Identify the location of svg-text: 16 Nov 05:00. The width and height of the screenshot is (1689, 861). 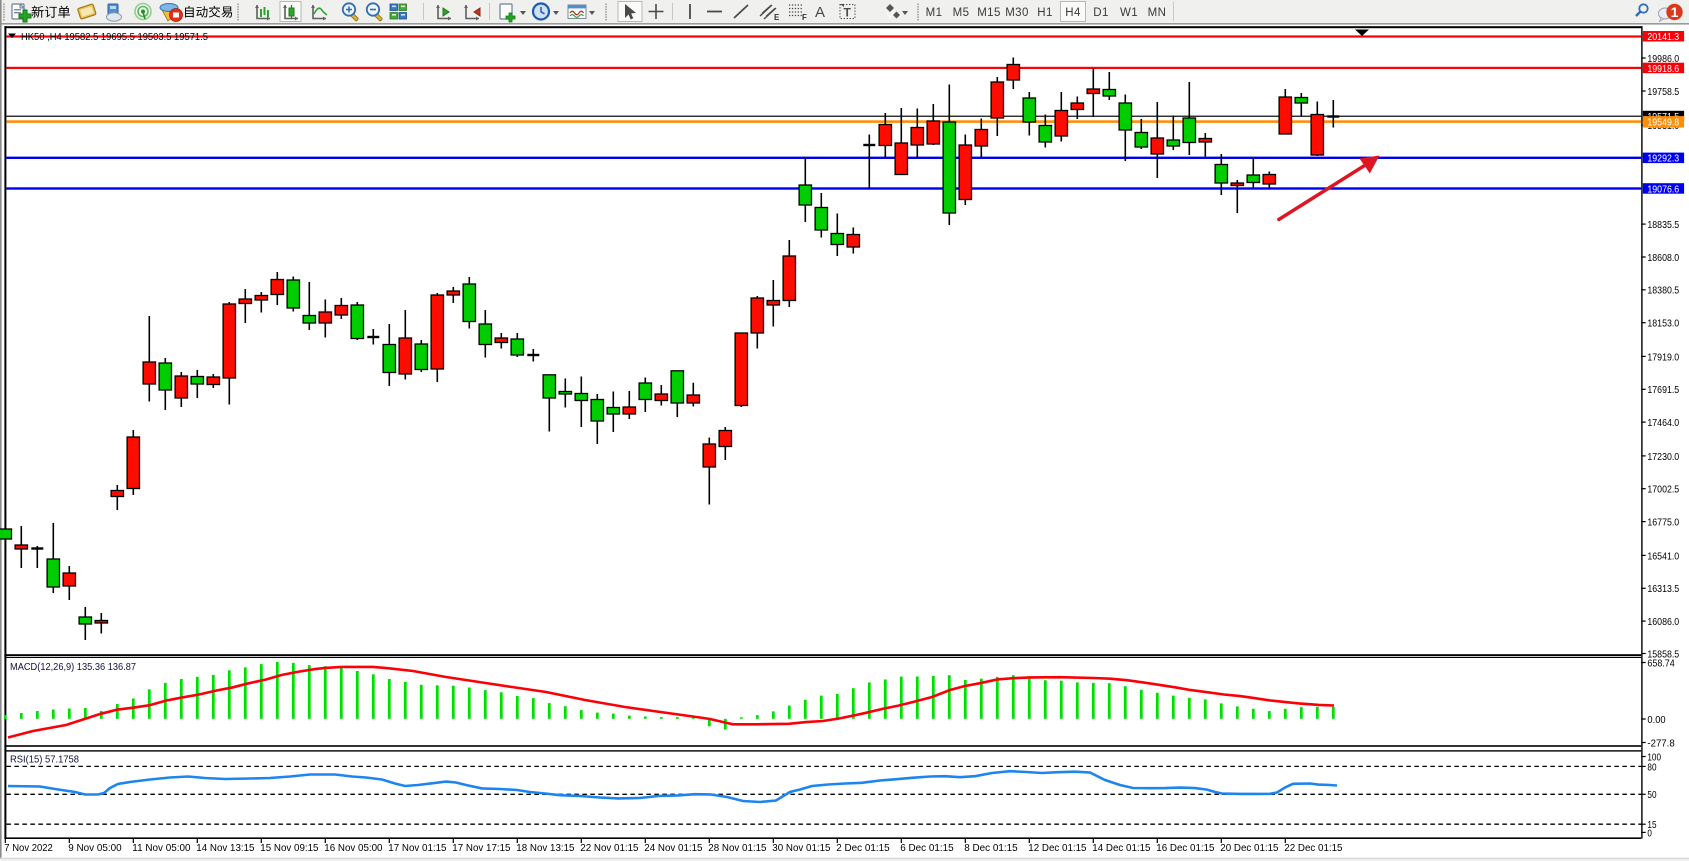
(353, 848).